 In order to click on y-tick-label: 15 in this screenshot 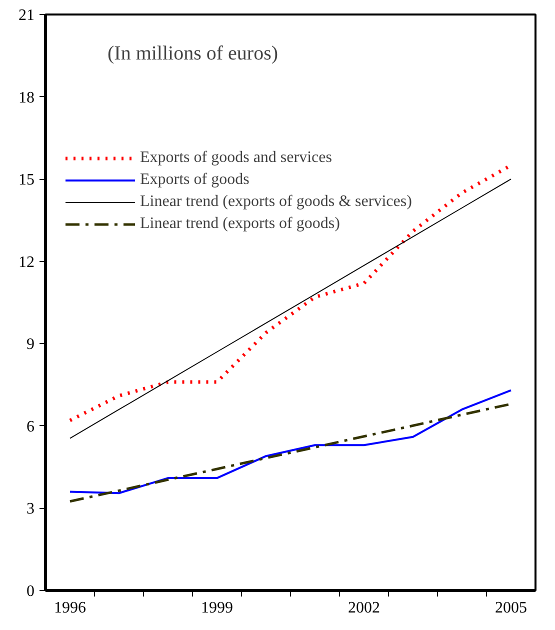, I will do `click(26, 180)`.